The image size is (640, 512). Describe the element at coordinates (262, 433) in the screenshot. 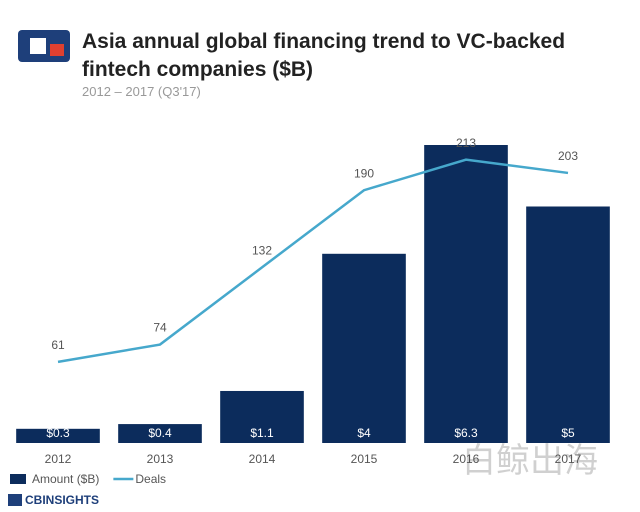

I see `value-label: $1.1` at that location.